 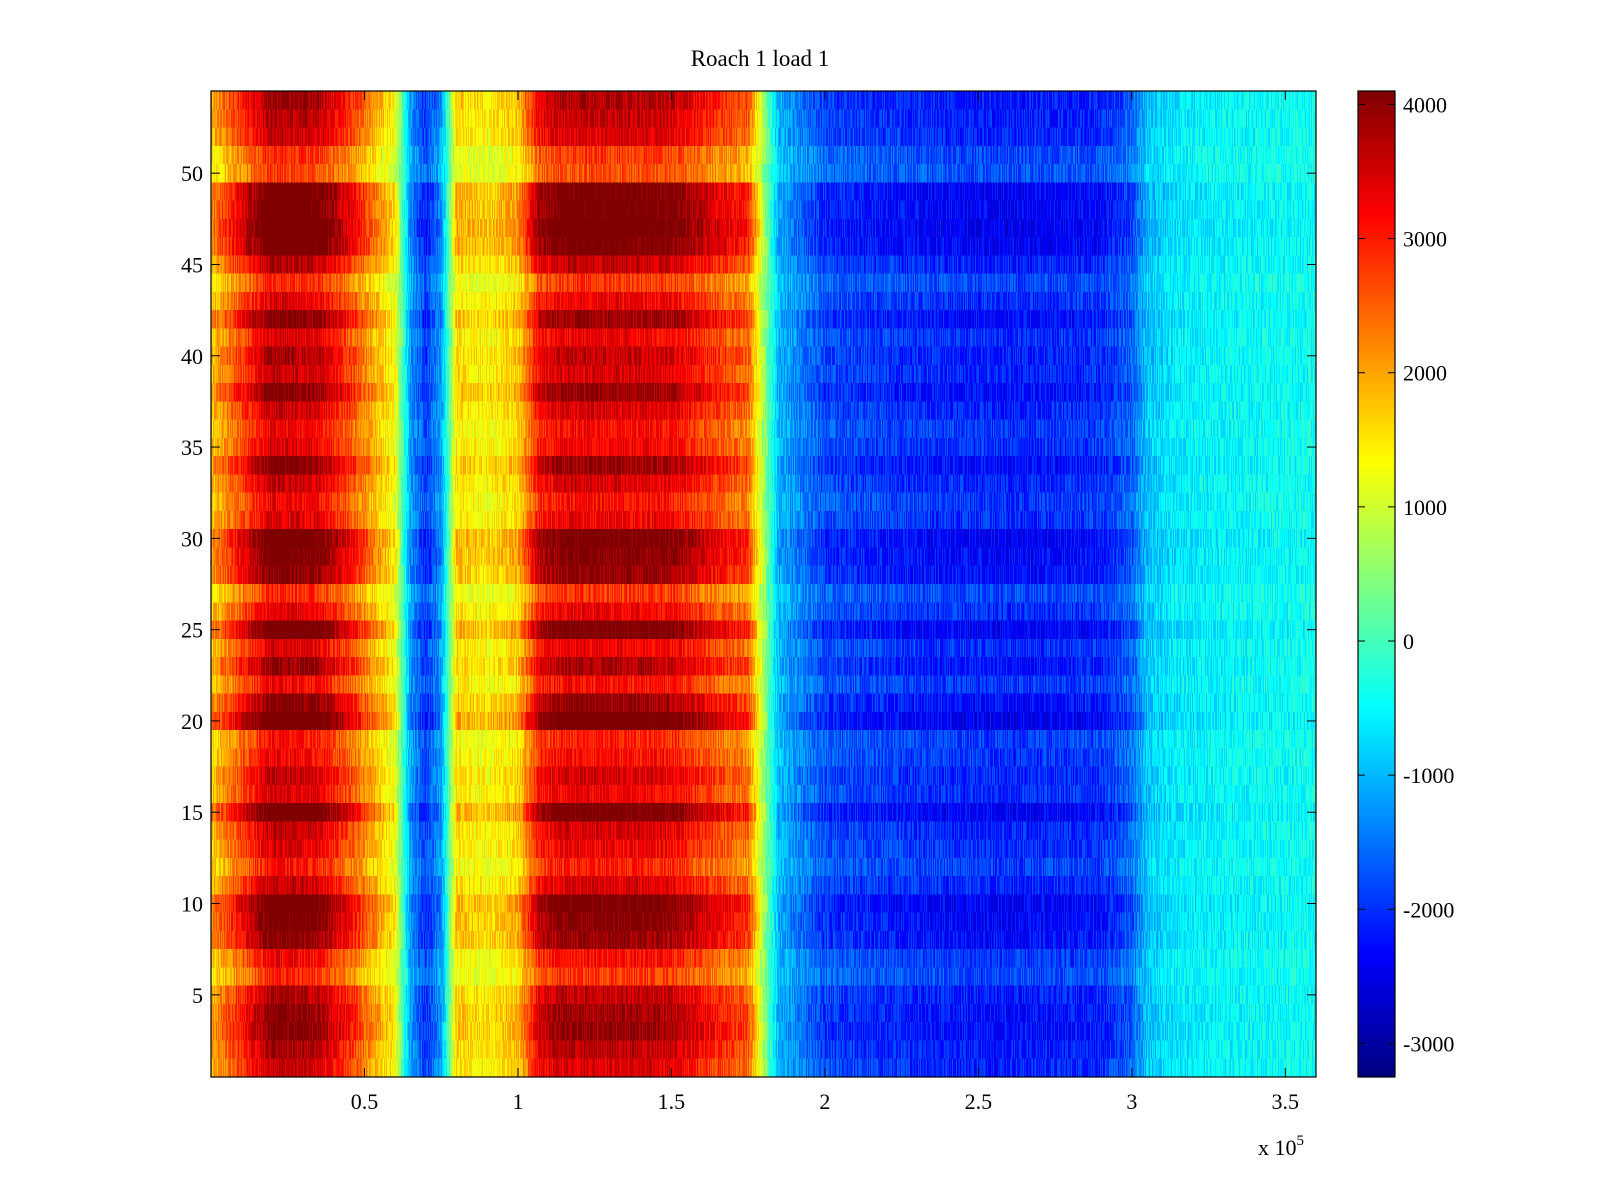 I want to click on colorbar-tick-label: 4000, so click(x=1425, y=104).